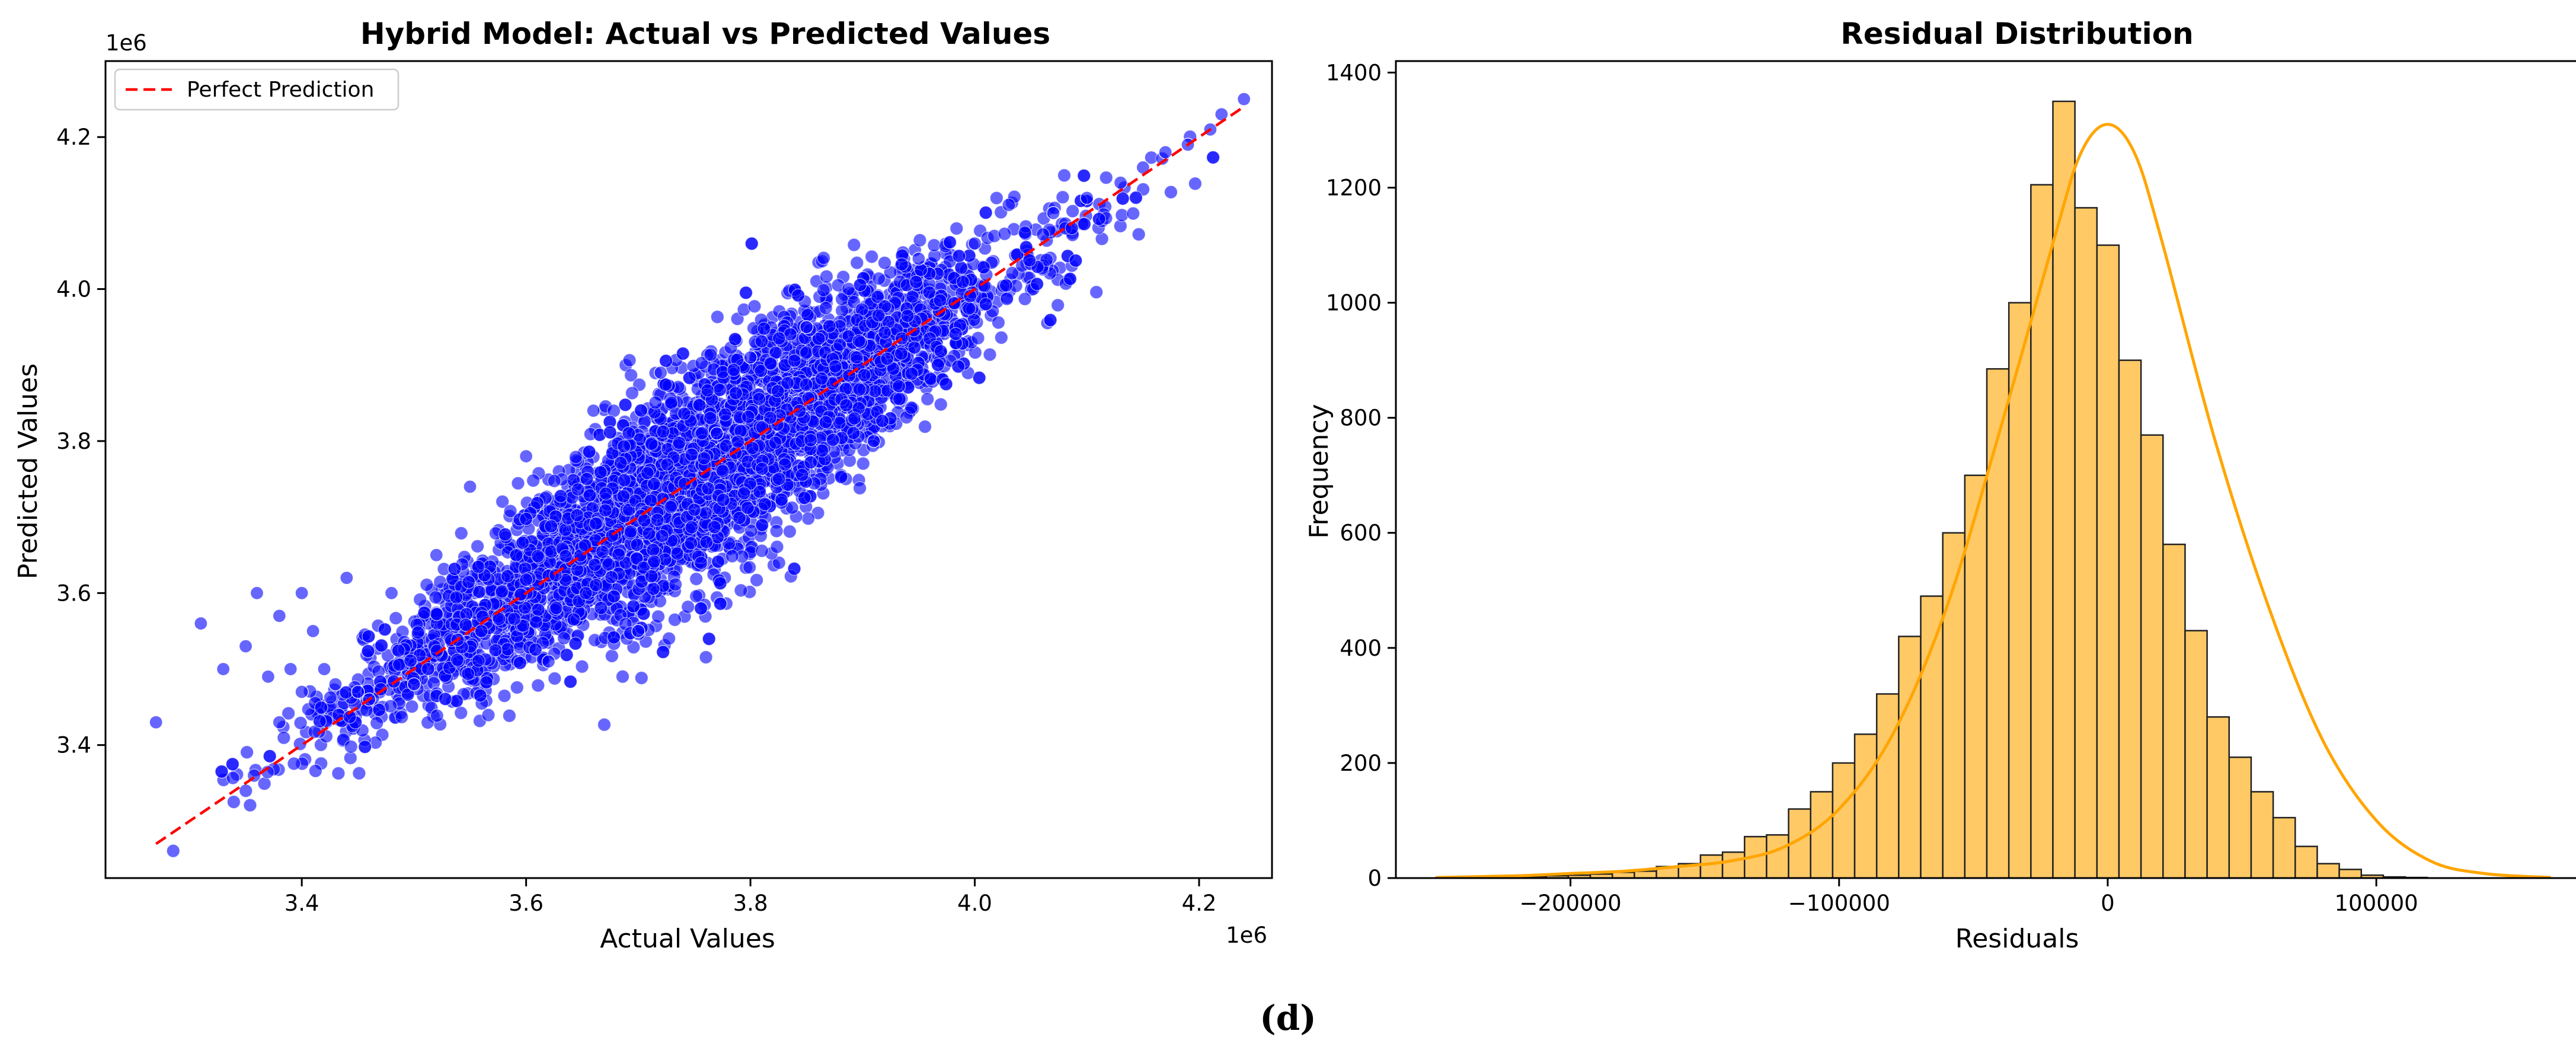  I want to click on scatter-title: Hybrid Model: Actual vs Predicted Values, so click(705, 34).